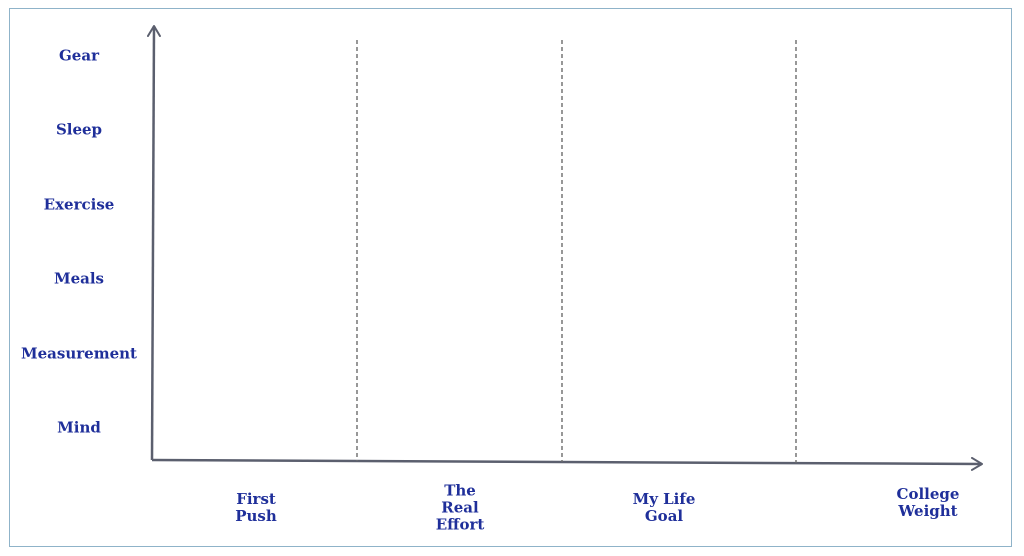  Describe the element at coordinates (567, 463) in the screenshot. I see `x-axis` at that location.